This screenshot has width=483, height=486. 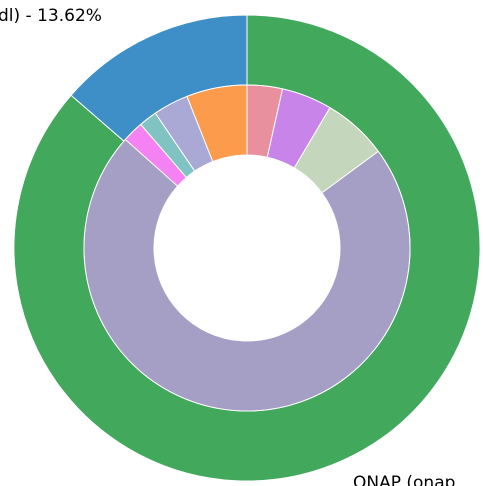 I want to click on segment-label: dl) - 13.62%, so click(x=51, y=16).